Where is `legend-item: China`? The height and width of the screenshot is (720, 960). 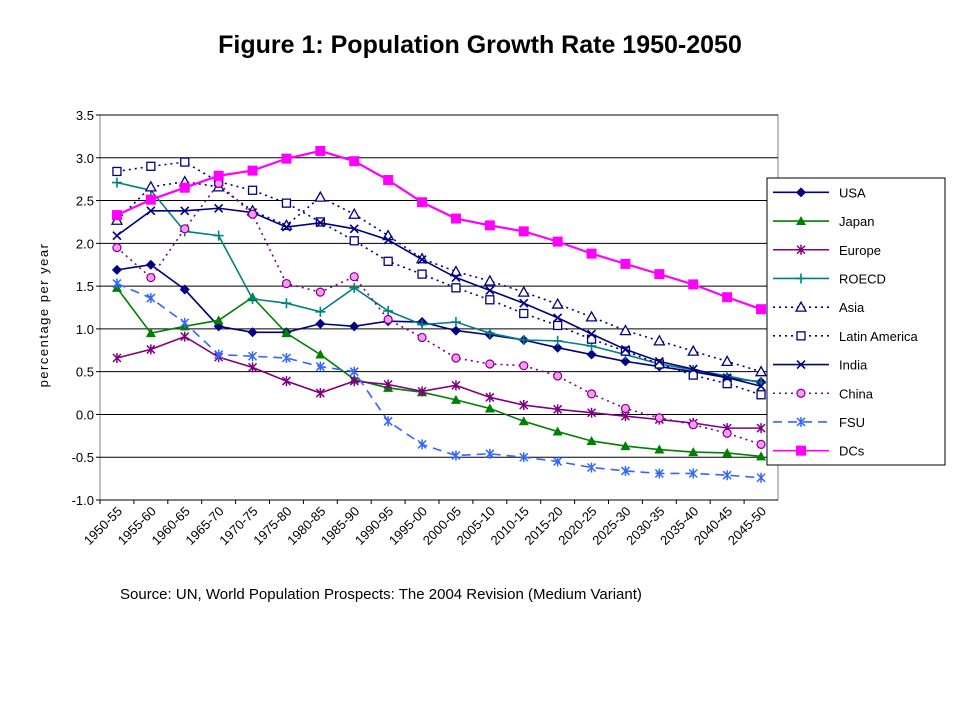
legend-item: China is located at coordinates (823, 393).